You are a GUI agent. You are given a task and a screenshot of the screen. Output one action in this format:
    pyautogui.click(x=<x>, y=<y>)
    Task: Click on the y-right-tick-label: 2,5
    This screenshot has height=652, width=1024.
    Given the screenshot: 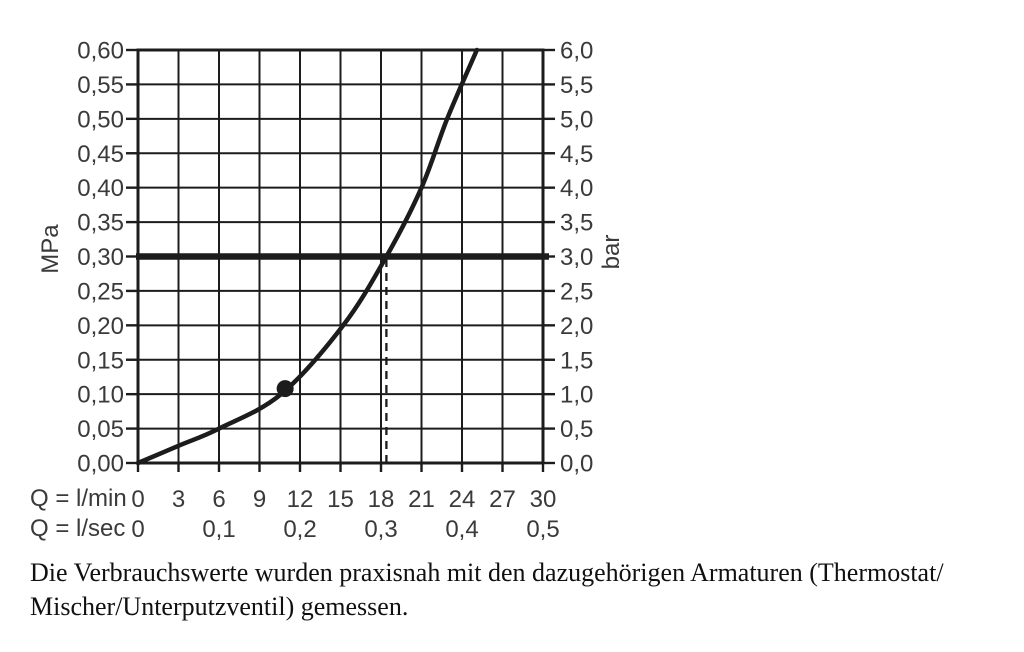 What is the action you would take?
    pyautogui.click(x=576, y=291)
    